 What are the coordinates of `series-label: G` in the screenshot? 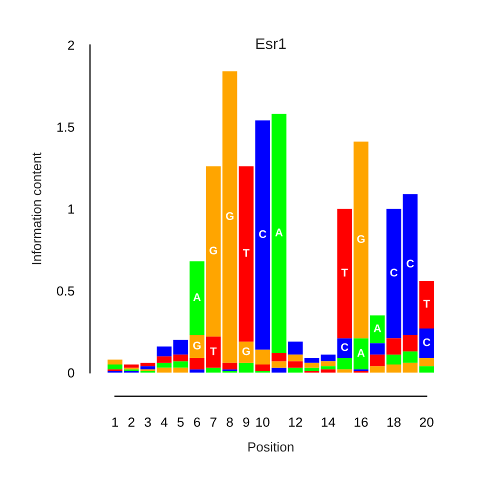 It's located at (214, 250).